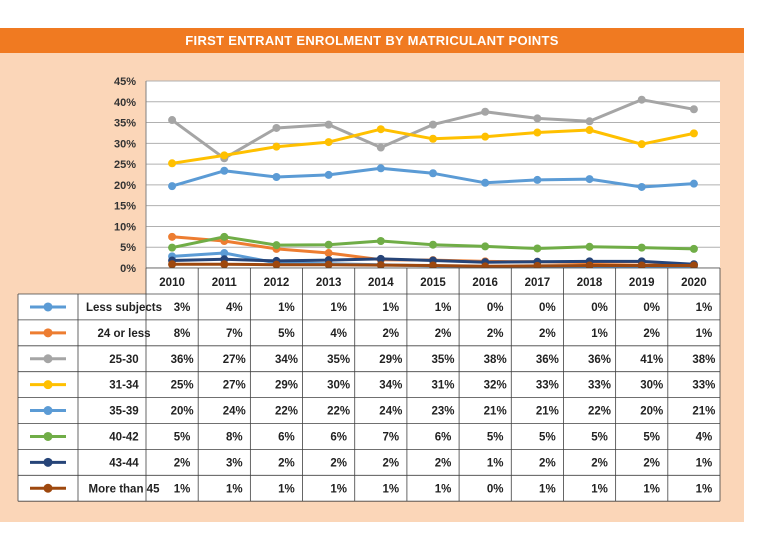 The width and height of the screenshot is (765, 547). What do you see at coordinates (538, 283) in the screenshot?
I see `x-category-label: 2017` at bounding box center [538, 283].